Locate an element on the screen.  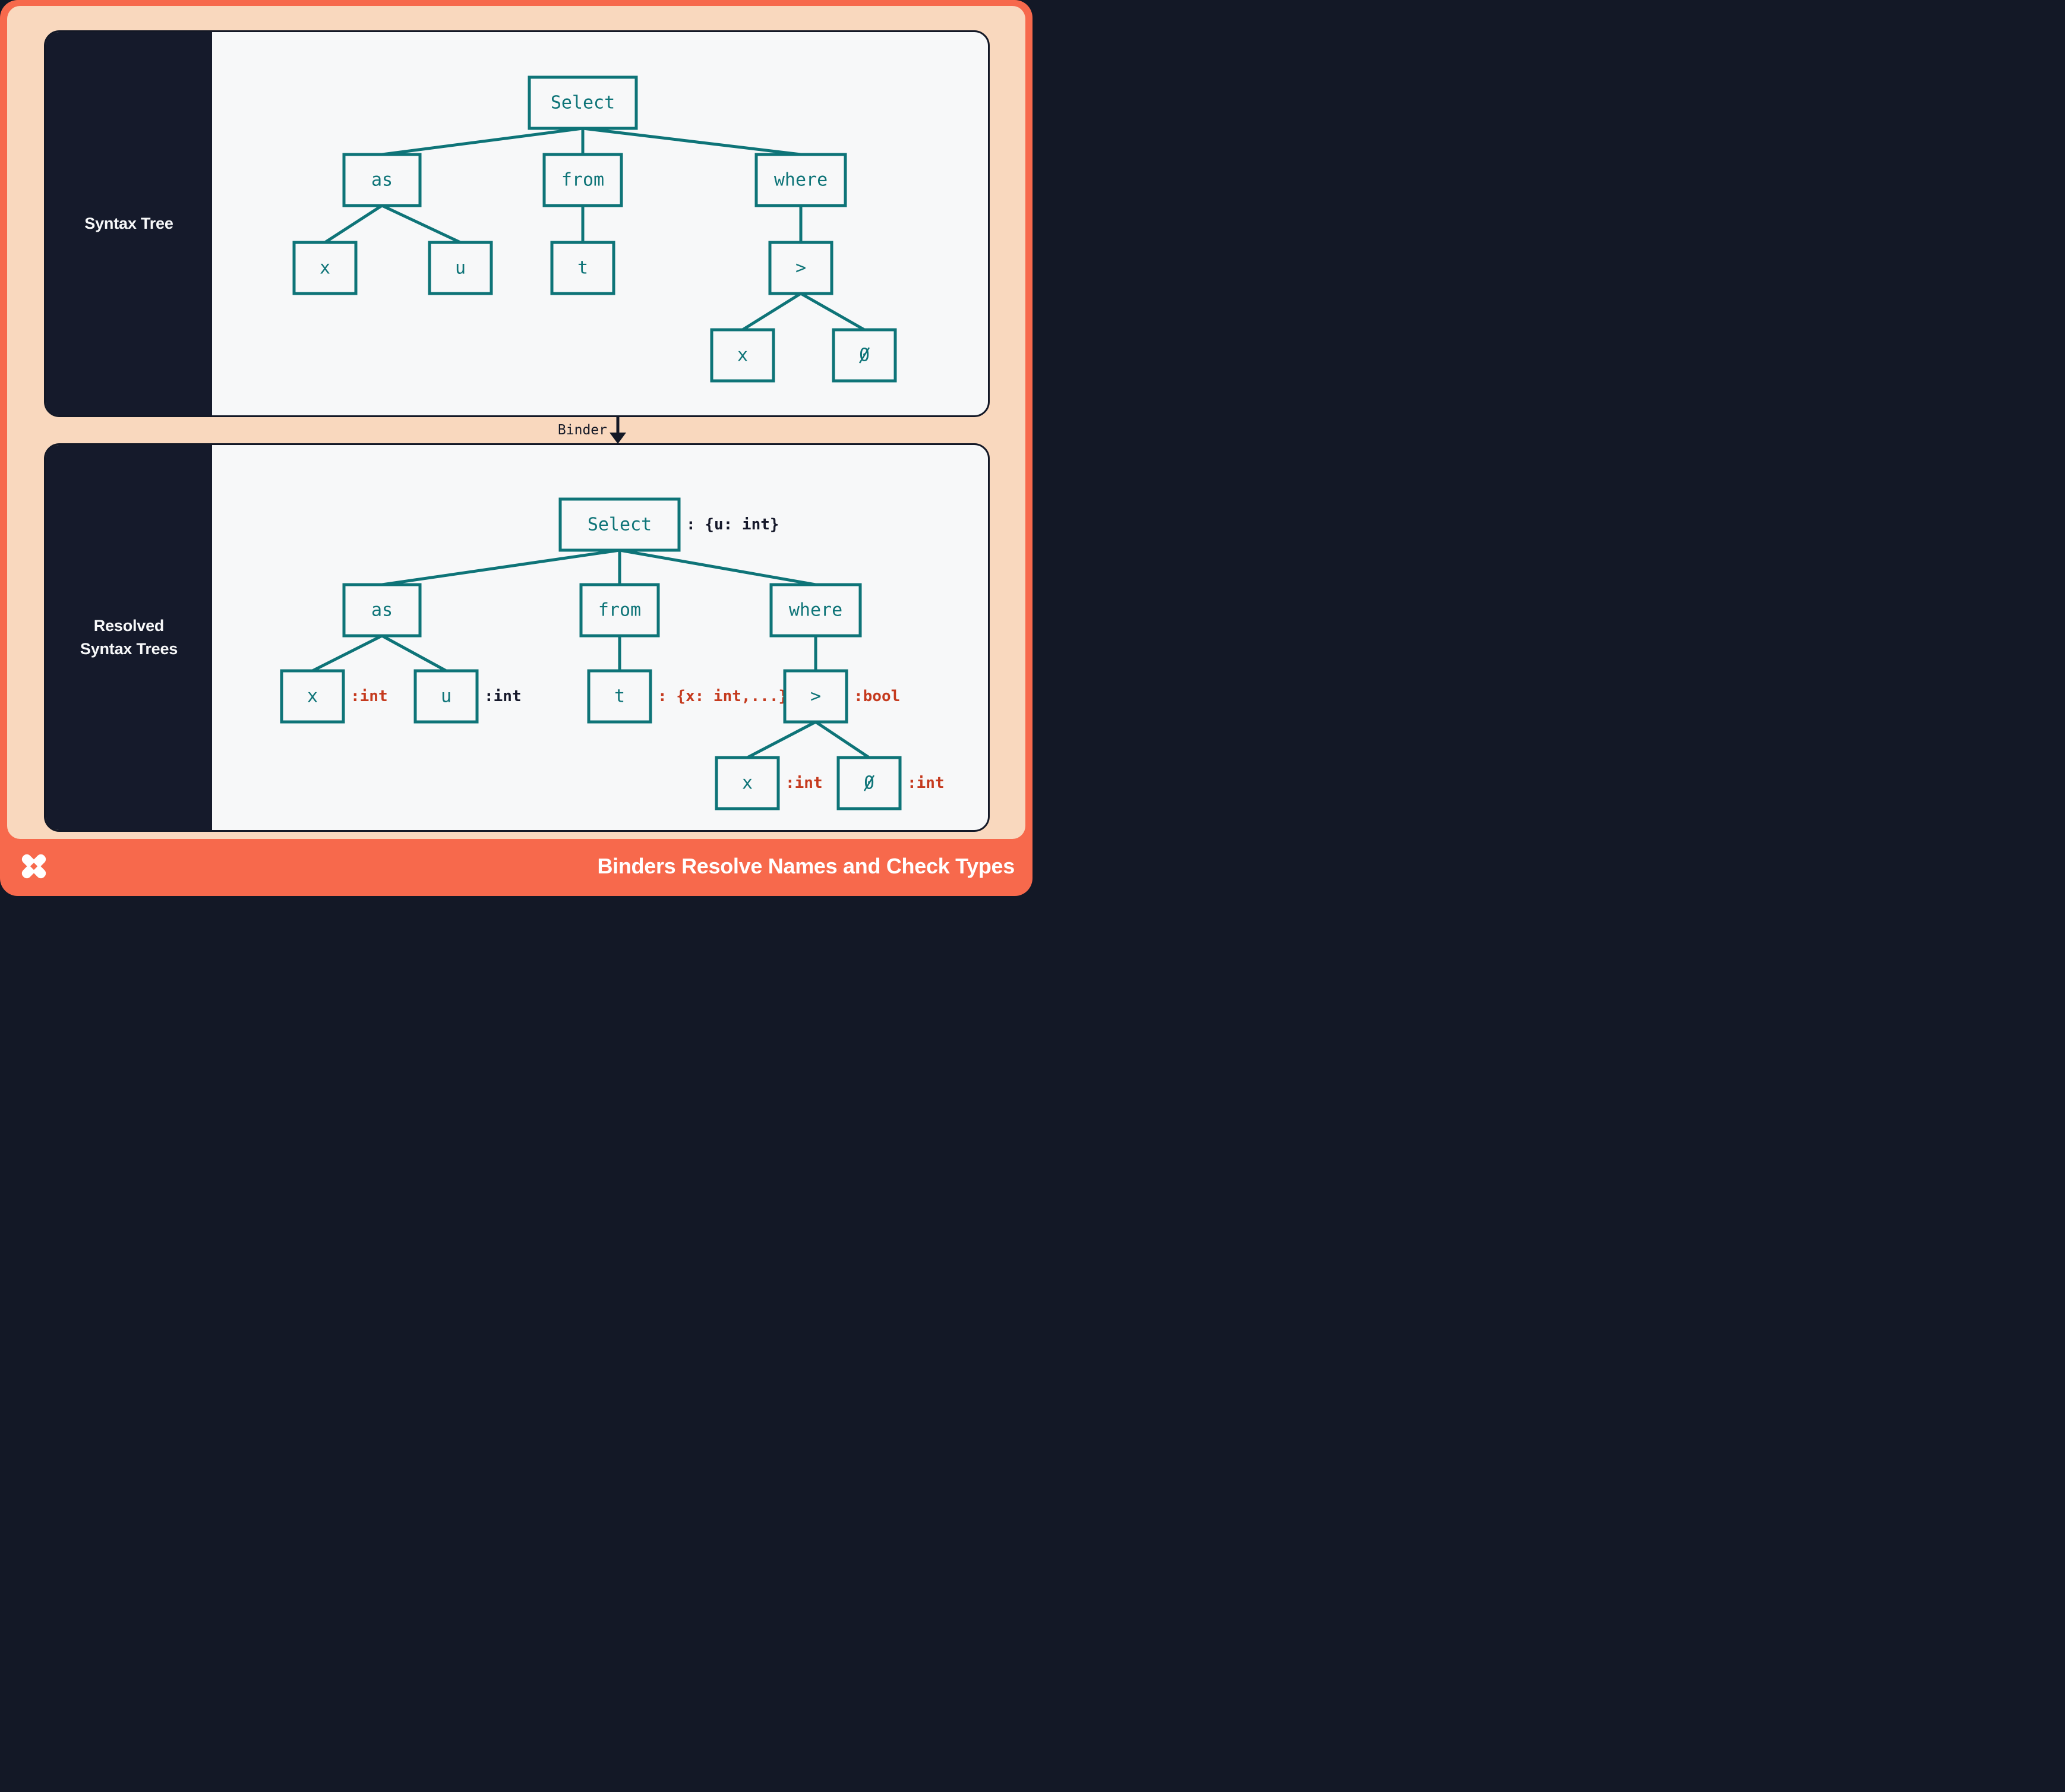
footer-title: Binders Resolve Names and Check Types is located at coordinates (806, 866).